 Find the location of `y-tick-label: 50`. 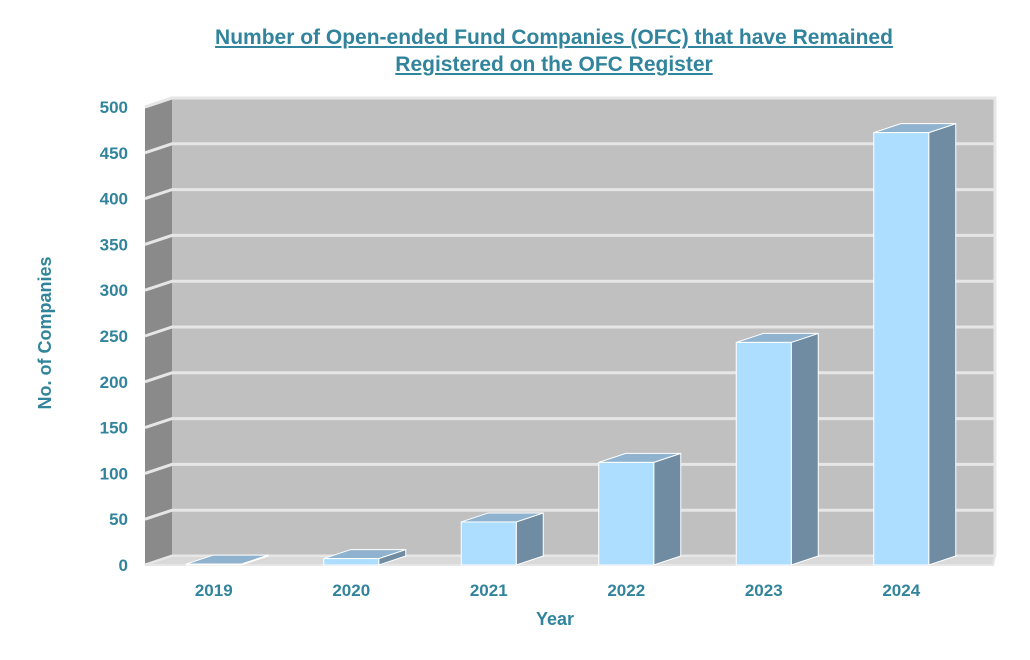

y-tick-label: 50 is located at coordinates (118, 519).